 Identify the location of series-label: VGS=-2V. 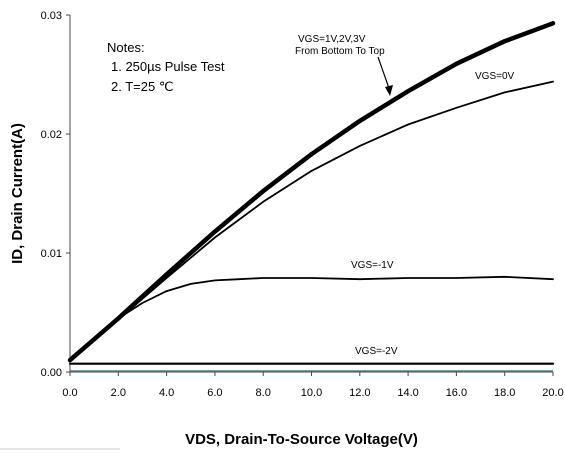
(376, 351).